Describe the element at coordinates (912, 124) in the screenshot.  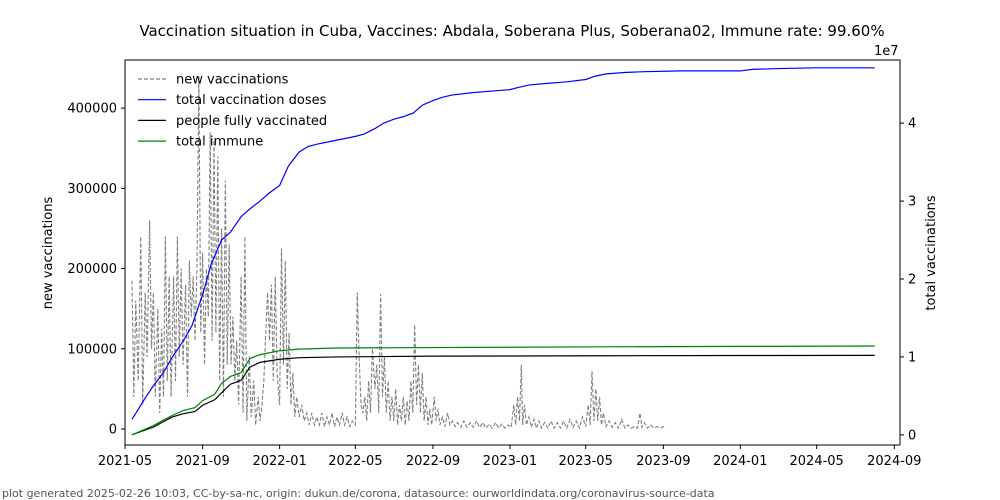
I see `y-right-tick-label: 4` at that location.